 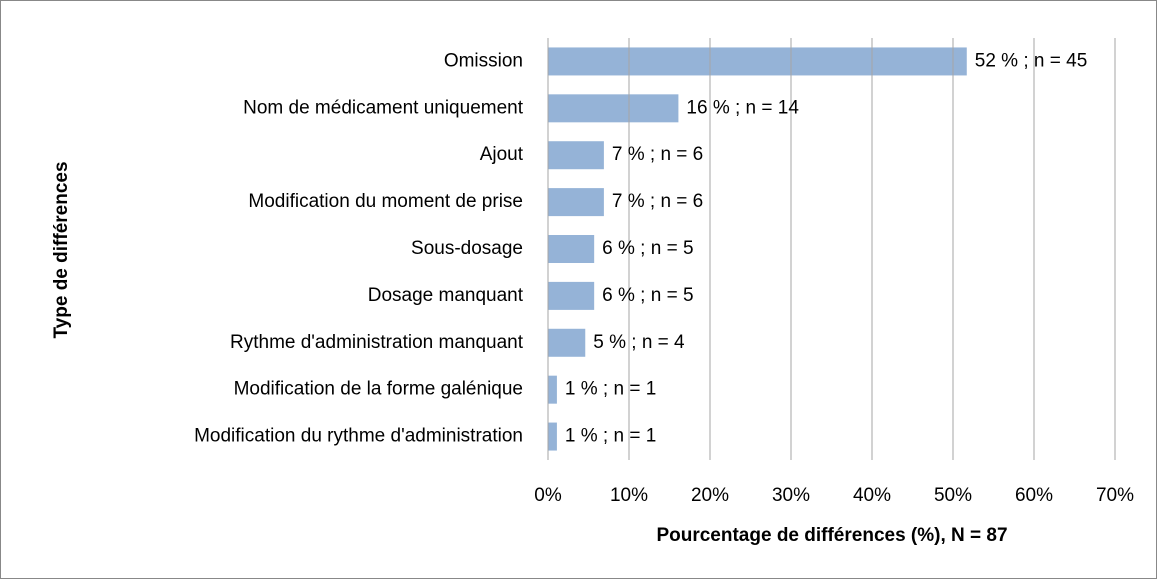 What do you see at coordinates (377, 342) in the screenshot?
I see `y-tick-label: Rythme d'administration manquant` at bounding box center [377, 342].